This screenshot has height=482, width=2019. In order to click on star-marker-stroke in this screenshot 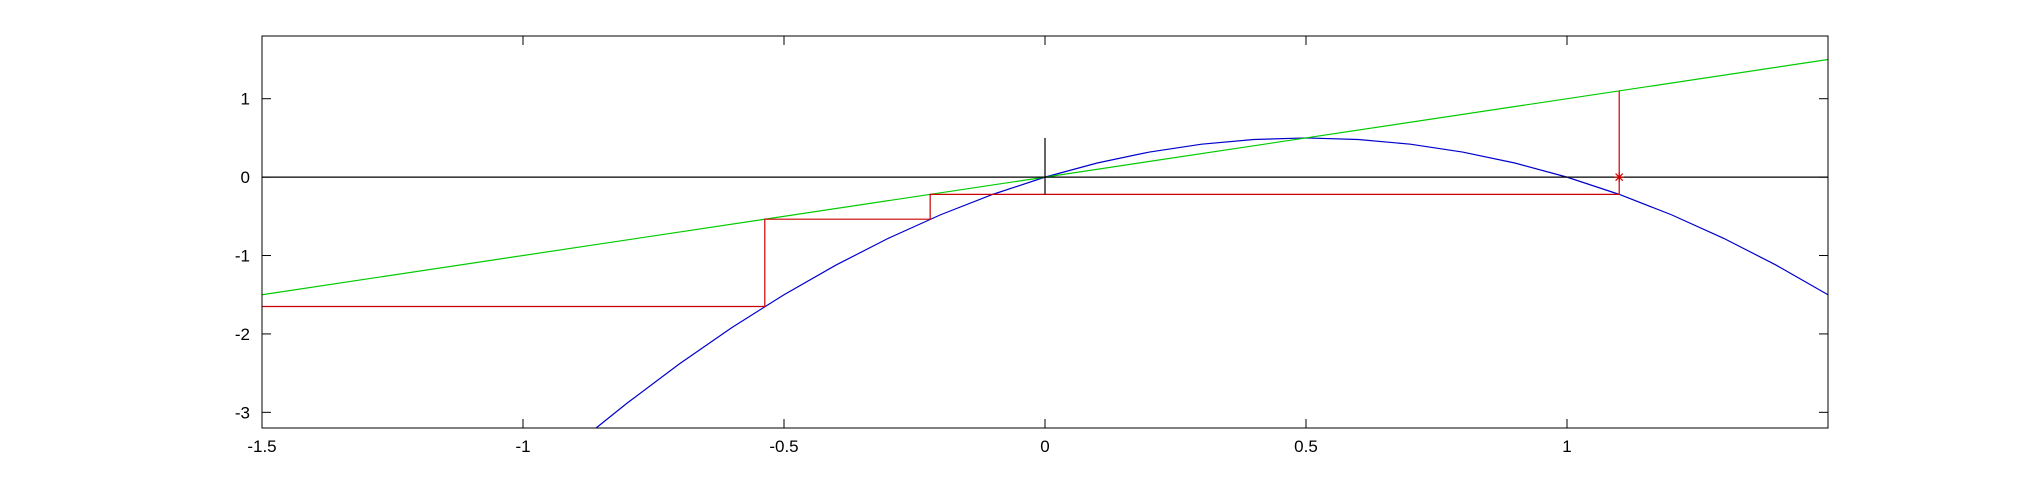, I will do `click(1619, 177)`.